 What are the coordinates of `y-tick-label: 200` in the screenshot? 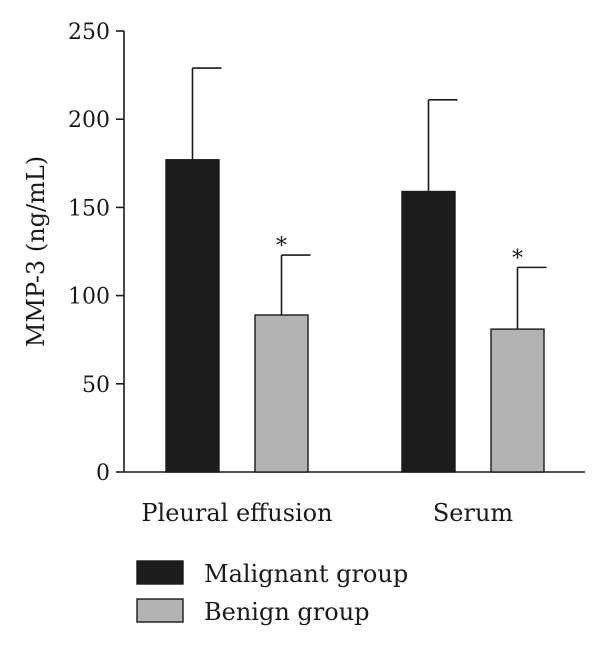 It's located at (89, 120).